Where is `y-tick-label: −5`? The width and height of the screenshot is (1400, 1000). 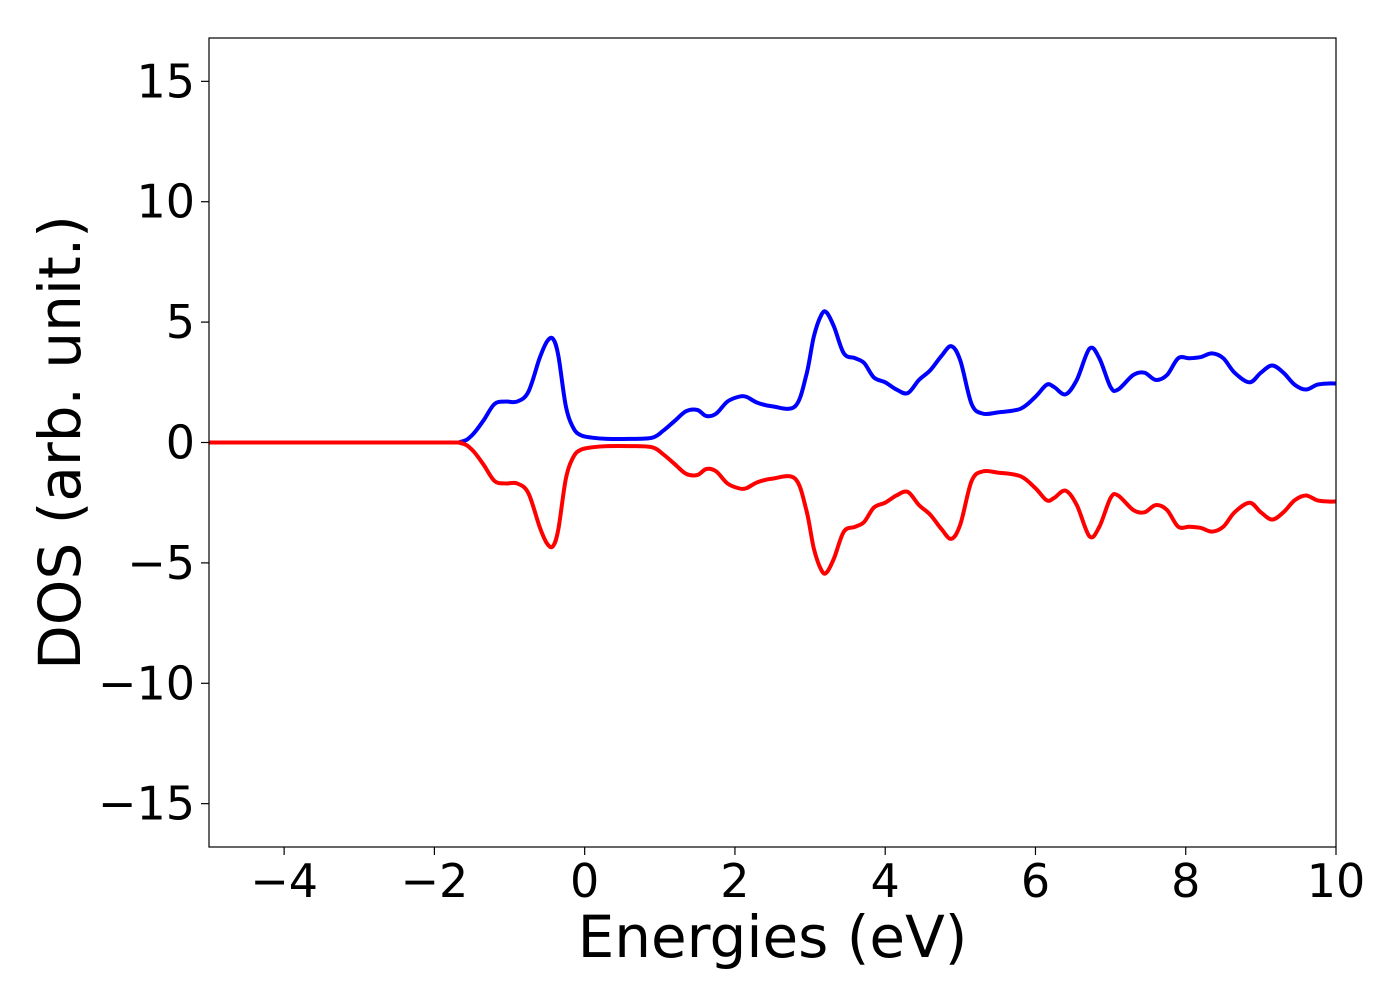 y-tick-label: −5 is located at coordinates (161, 563).